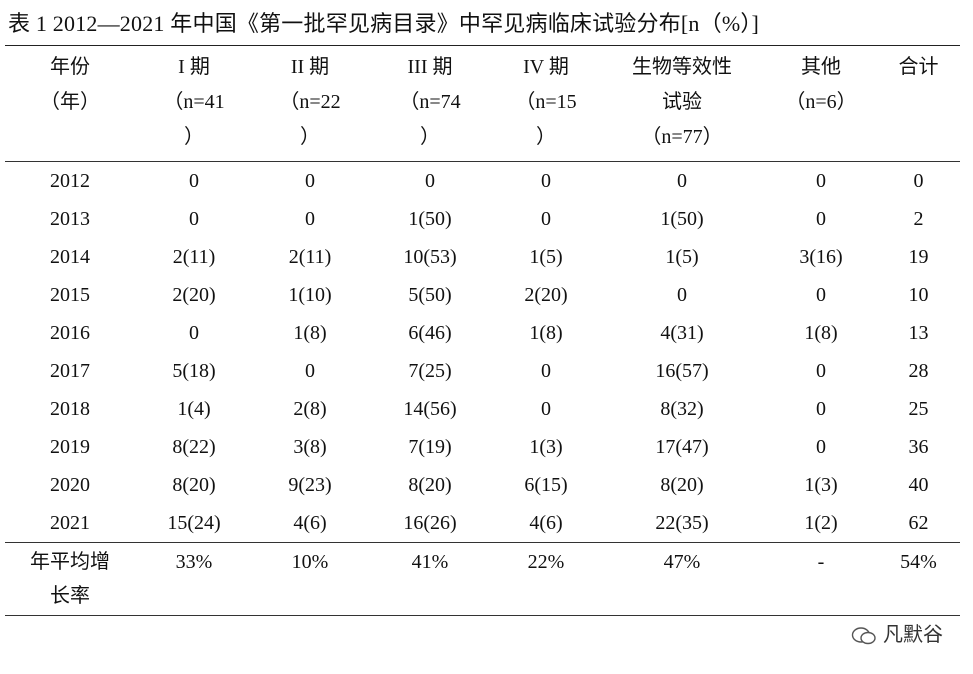 The width and height of the screenshot is (973, 674). I want to click on cell-text: 2017, so click(70, 370).